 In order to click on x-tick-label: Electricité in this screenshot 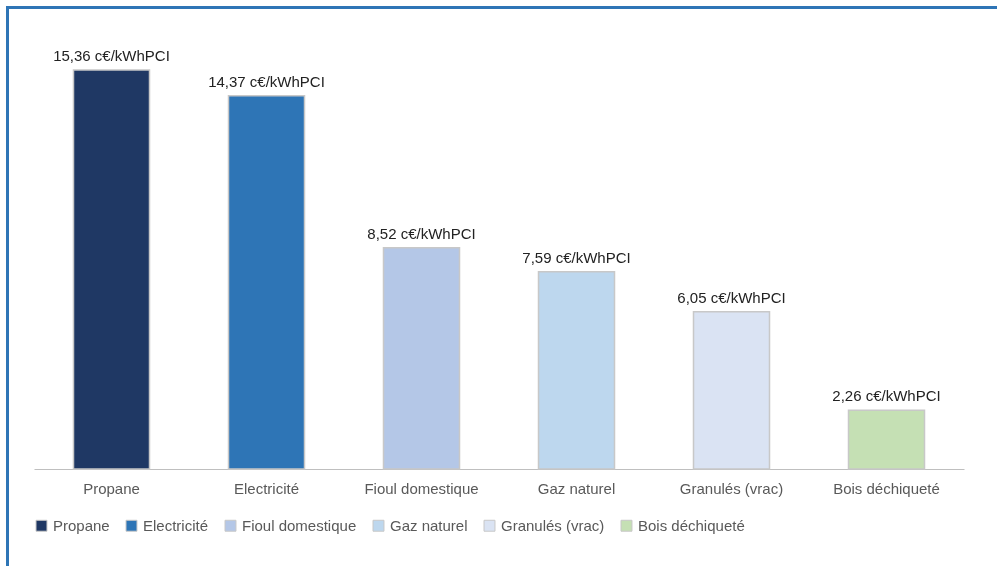, I will do `click(266, 488)`.